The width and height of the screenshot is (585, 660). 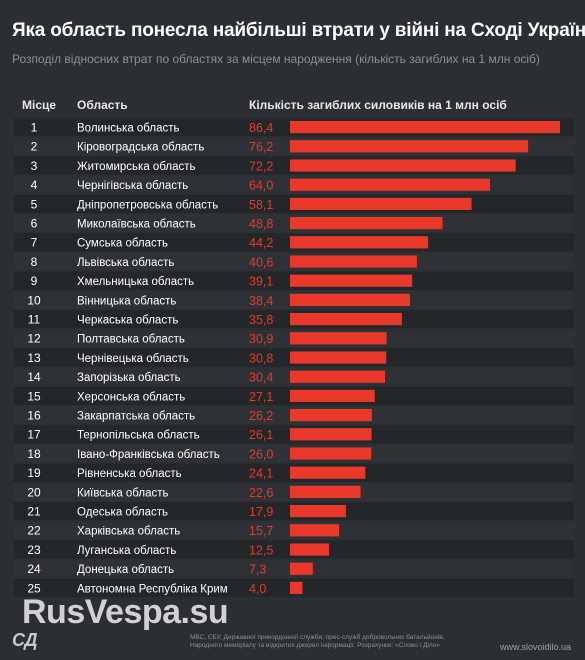 What do you see at coordinates (34, 339) in the screenshot?
I see `rank-label: 12` at bounding box center [34, 339].